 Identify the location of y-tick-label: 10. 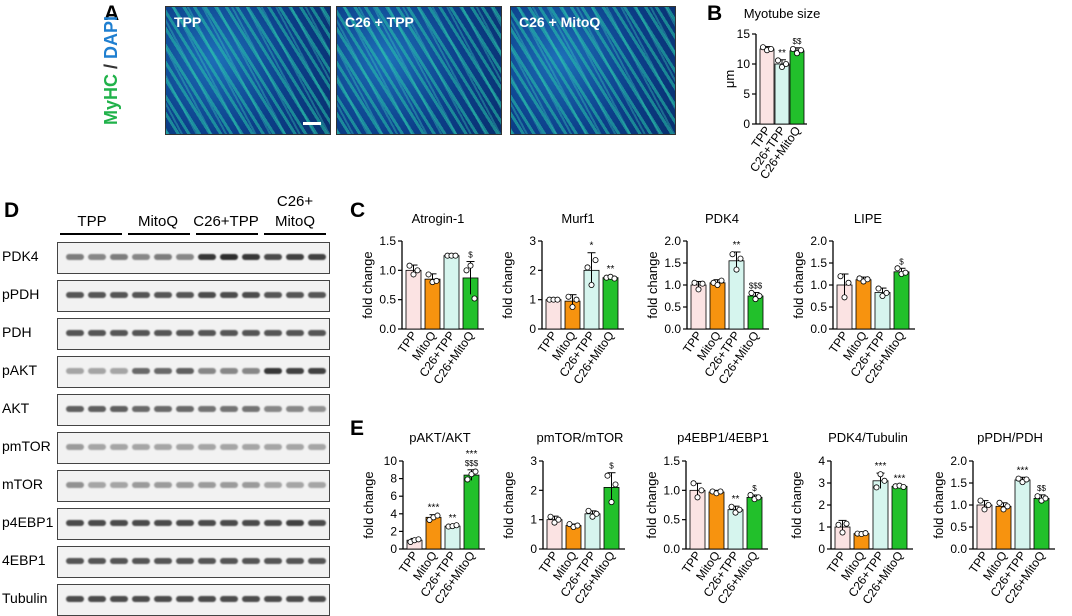
(391, 461).